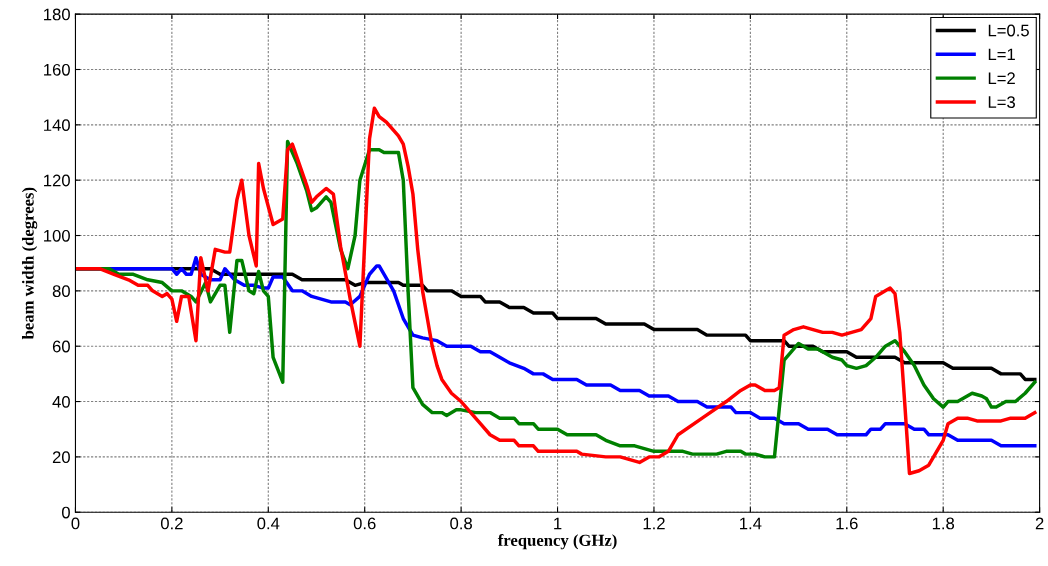 The height and width of the screenshot is (566, 1048). I want to click on y-tick-label: 60, so click(61, 346).